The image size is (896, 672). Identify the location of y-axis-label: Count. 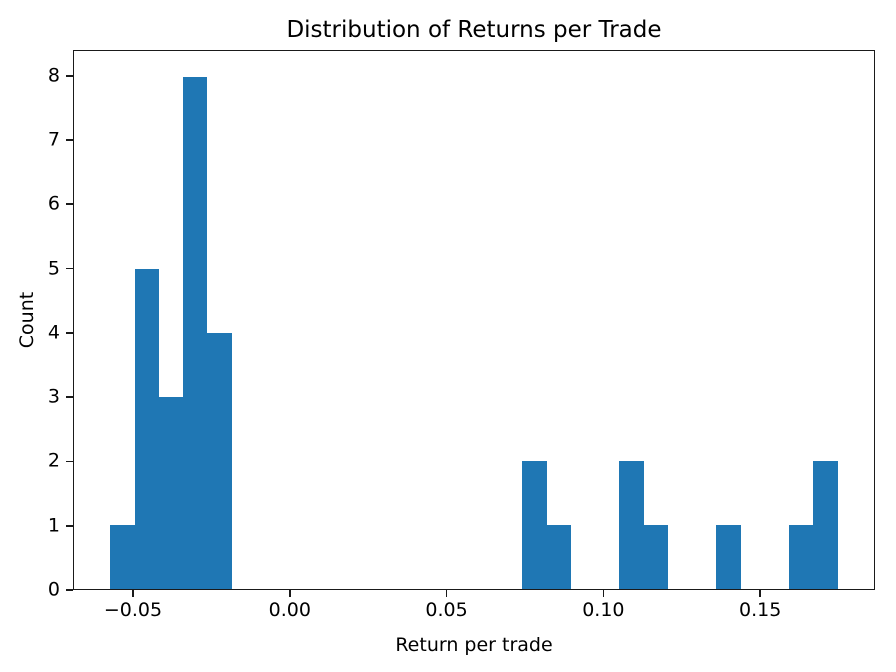
(27, 320).